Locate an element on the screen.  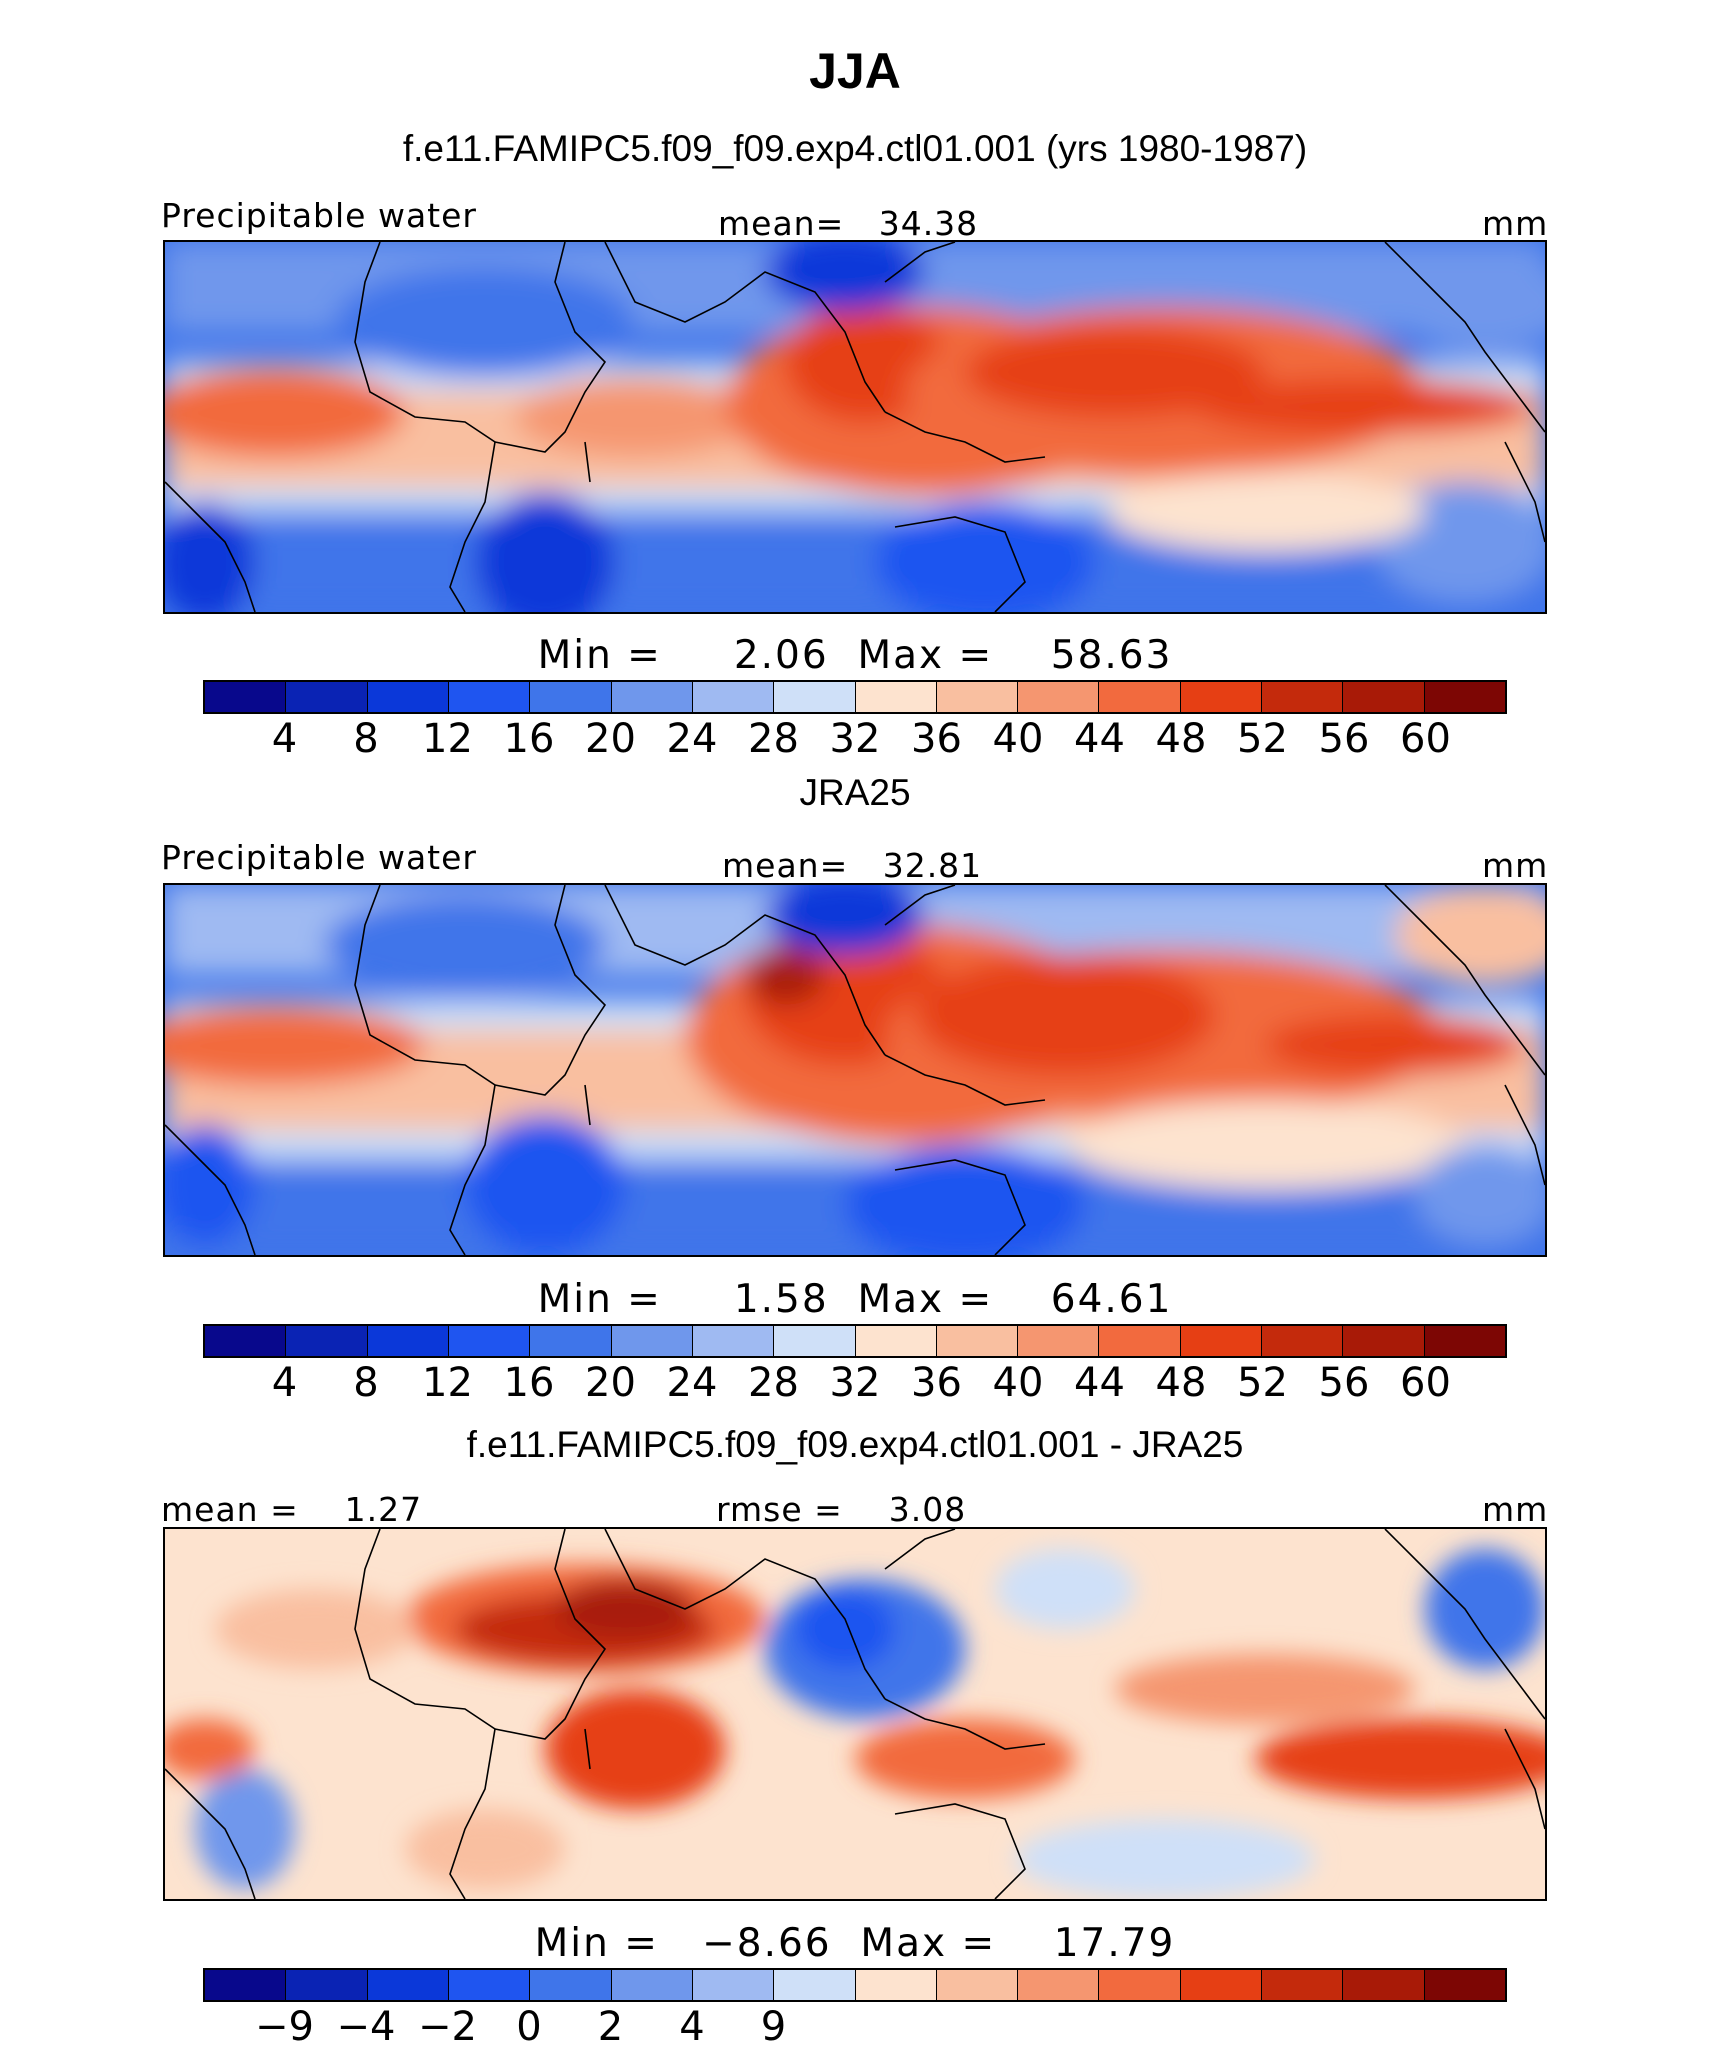
panel-3-units-label: mm is located at coordinates (1515, 1509).